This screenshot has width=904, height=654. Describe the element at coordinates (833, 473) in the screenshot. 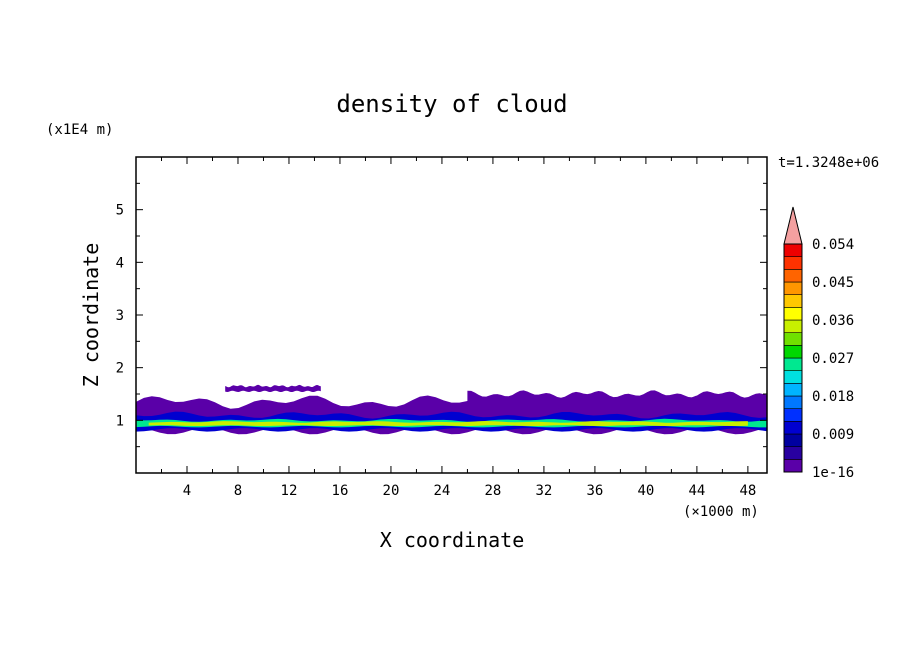

I see `colorbar-tick-label: 1e-16` at that location.